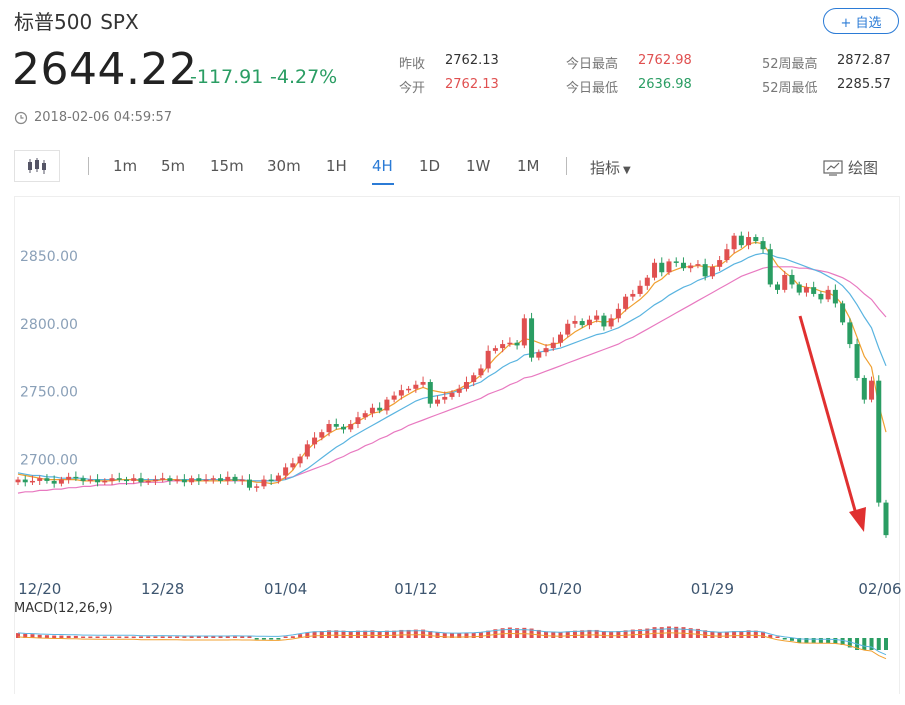  Describe the element at coordinates (790, 64) in the screenshot. I see `stat-label-52w-high: 52周最高` at that location.